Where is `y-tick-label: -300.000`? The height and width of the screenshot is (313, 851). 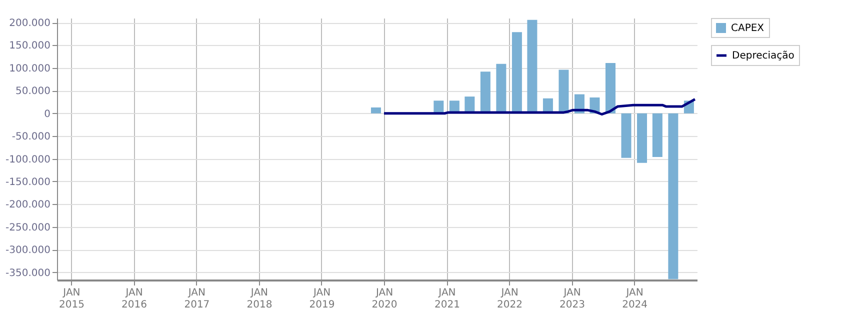
y-tick-label: -300.000 is located at coordinates (28, 250).